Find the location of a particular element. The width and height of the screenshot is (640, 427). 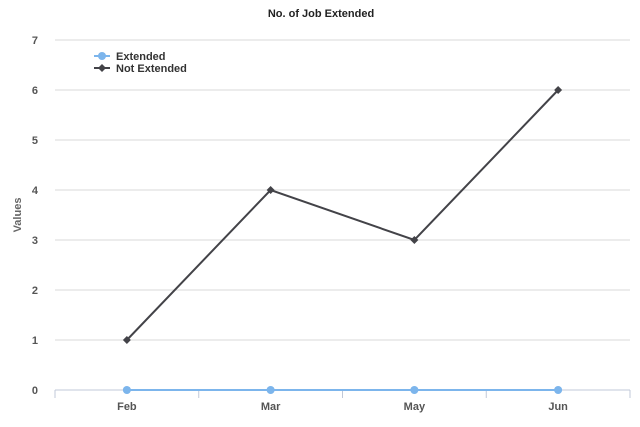

y-tick-label: 7 is located at coordinates (35, 41).